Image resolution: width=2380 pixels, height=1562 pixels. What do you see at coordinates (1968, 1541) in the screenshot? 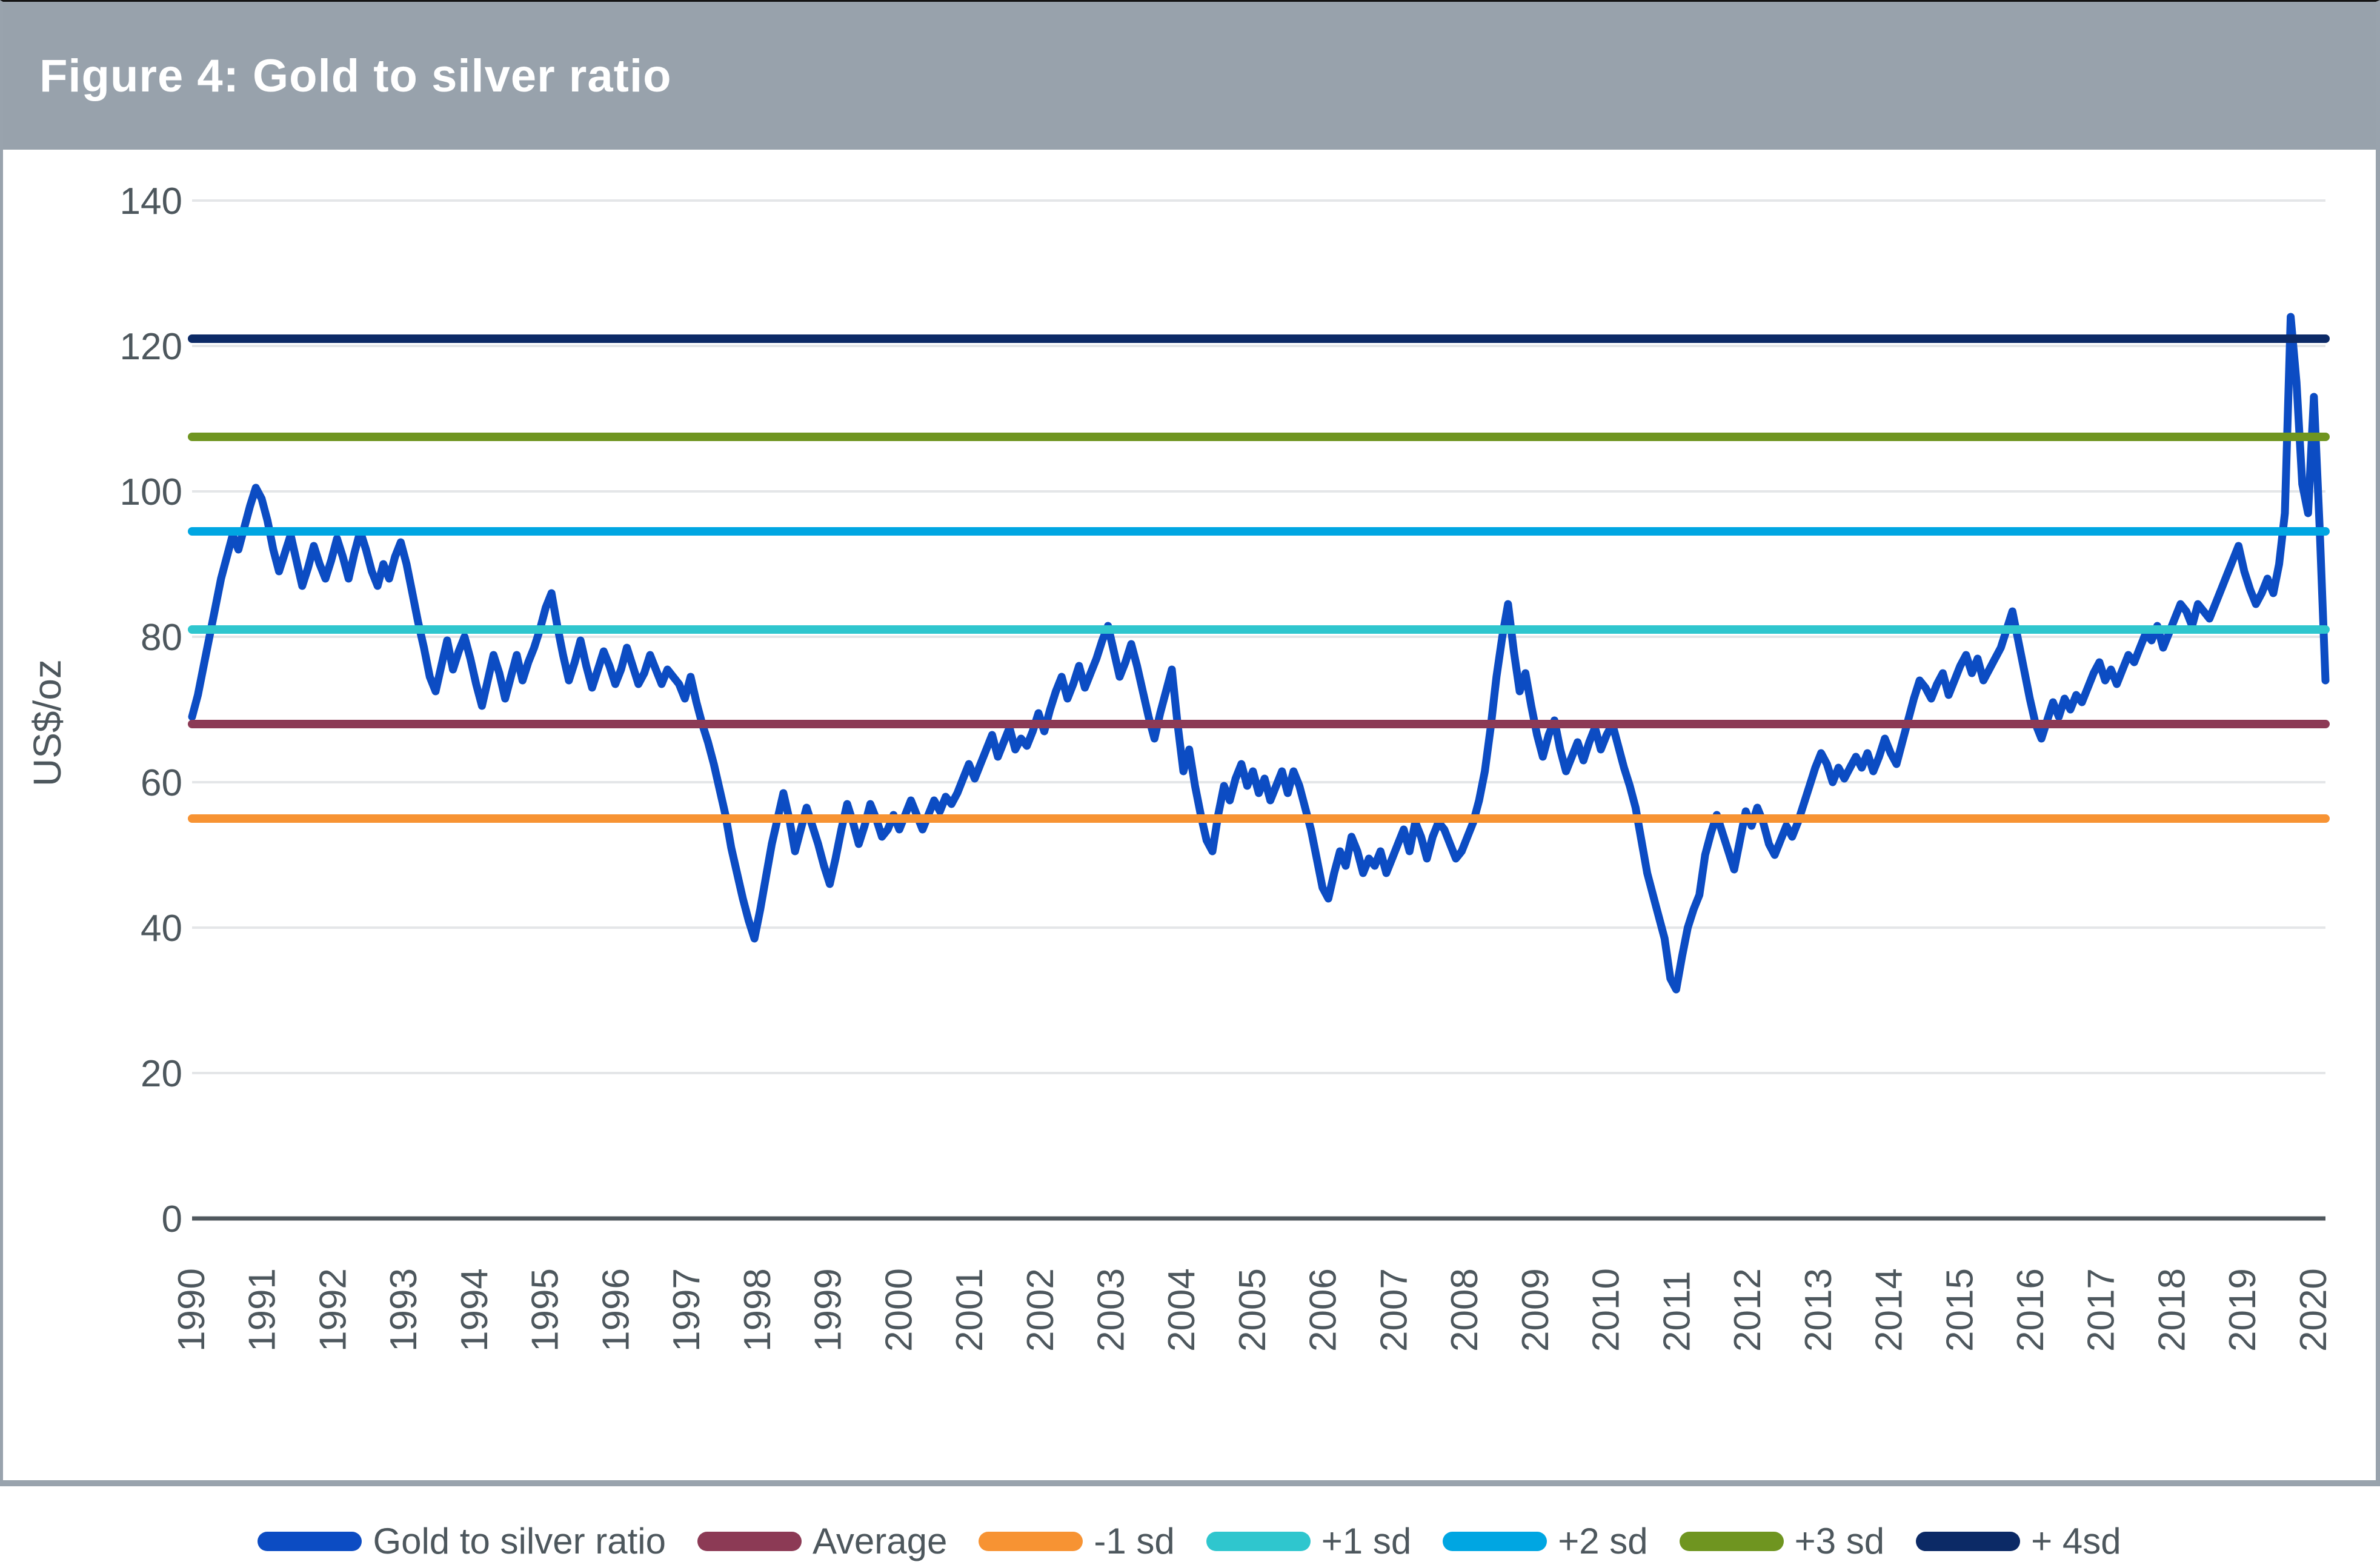
I see `legend-swatch-4sd` at bounding box center [1968, 1541].